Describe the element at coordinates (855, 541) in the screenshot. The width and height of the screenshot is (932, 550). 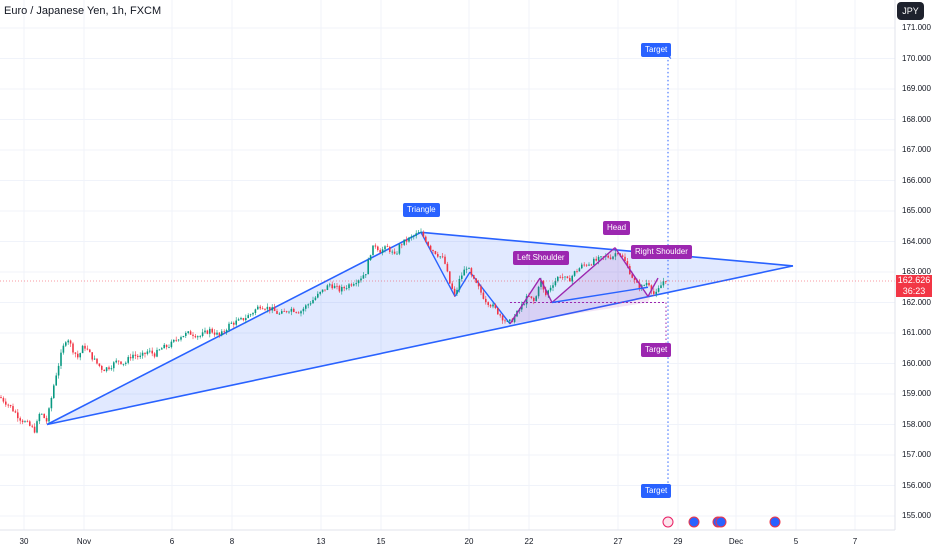
I see `x-tick-label: 7` at that location.